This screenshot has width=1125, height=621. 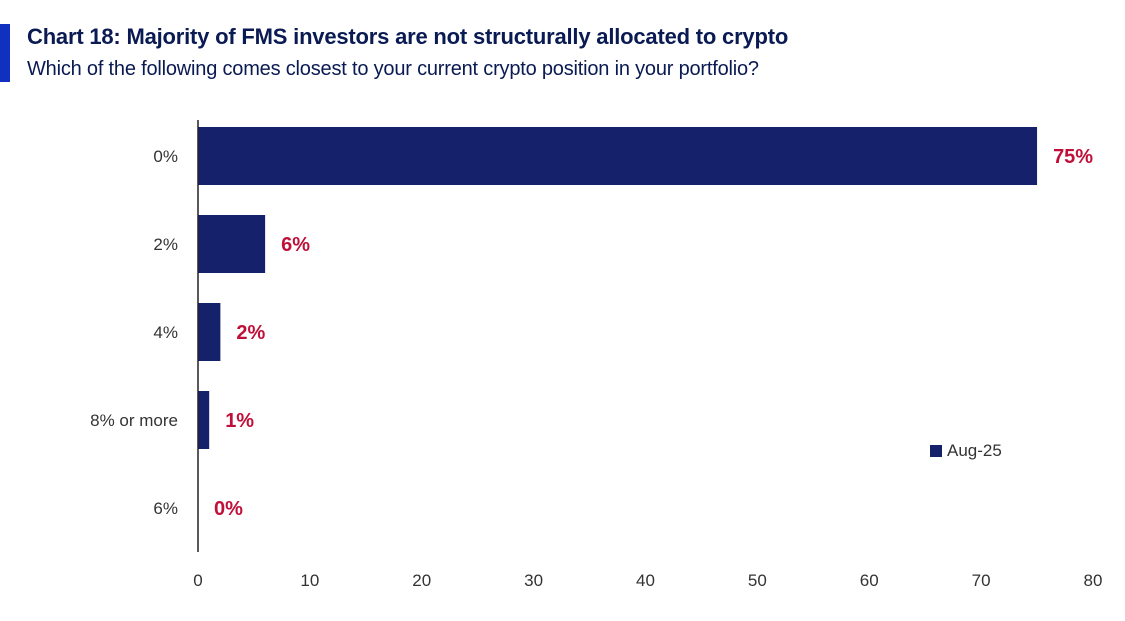 I want to click on x-tick-label: 70, so click(x=981, y=580).